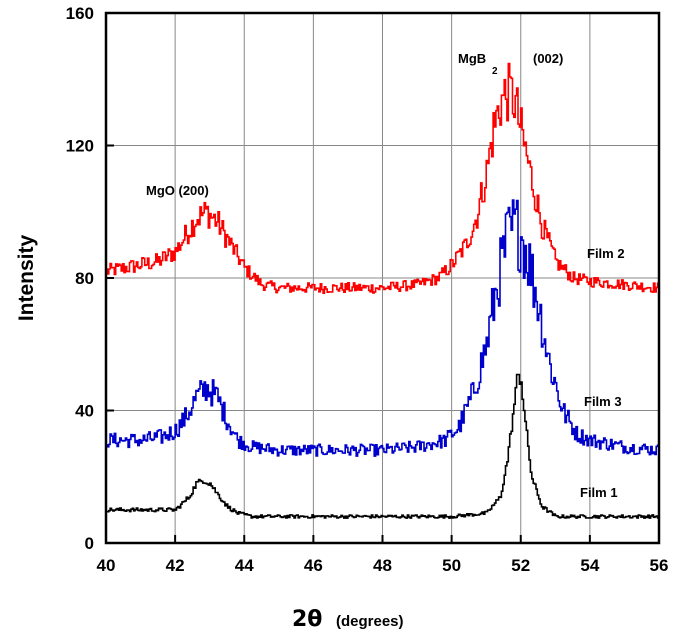 The width and height of the screenshot is (676, 634). Describe the element at coordinates (177, 190) in the screenshot. I see `mgo-annotation: MgO (200)` at that location.